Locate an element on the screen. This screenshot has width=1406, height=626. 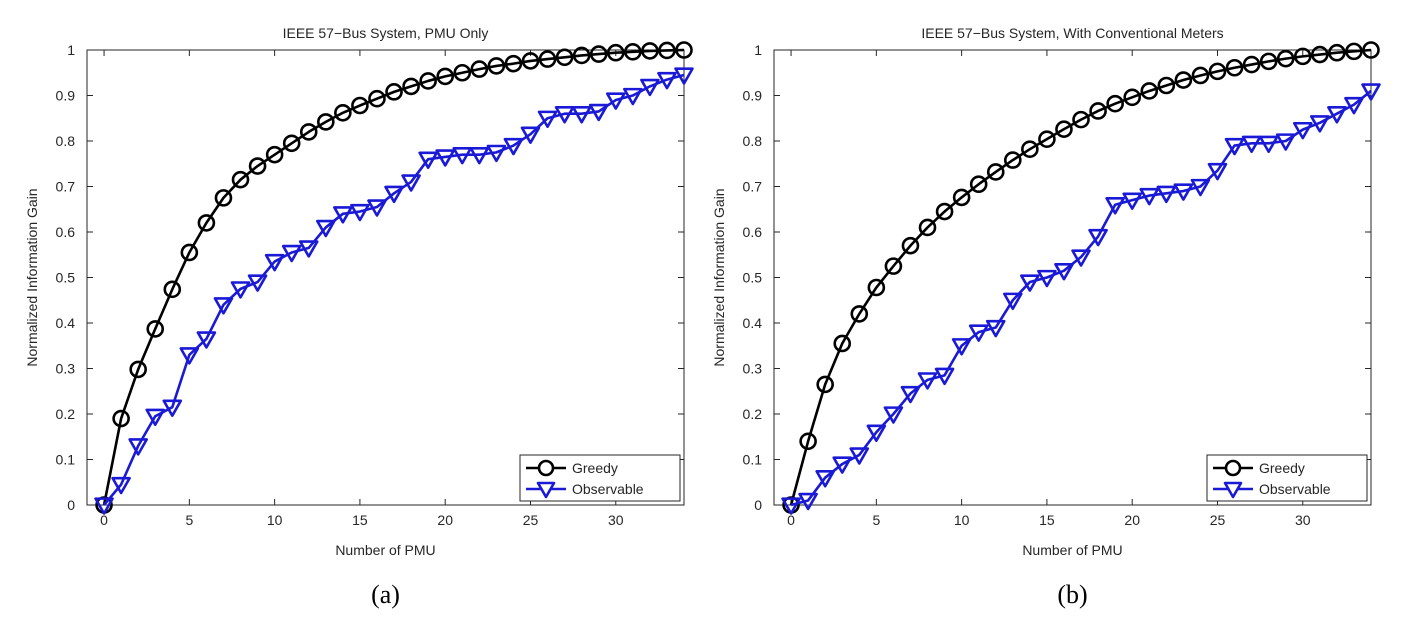
y-tick-label: 0.8 is located at coordinates (753, 141).